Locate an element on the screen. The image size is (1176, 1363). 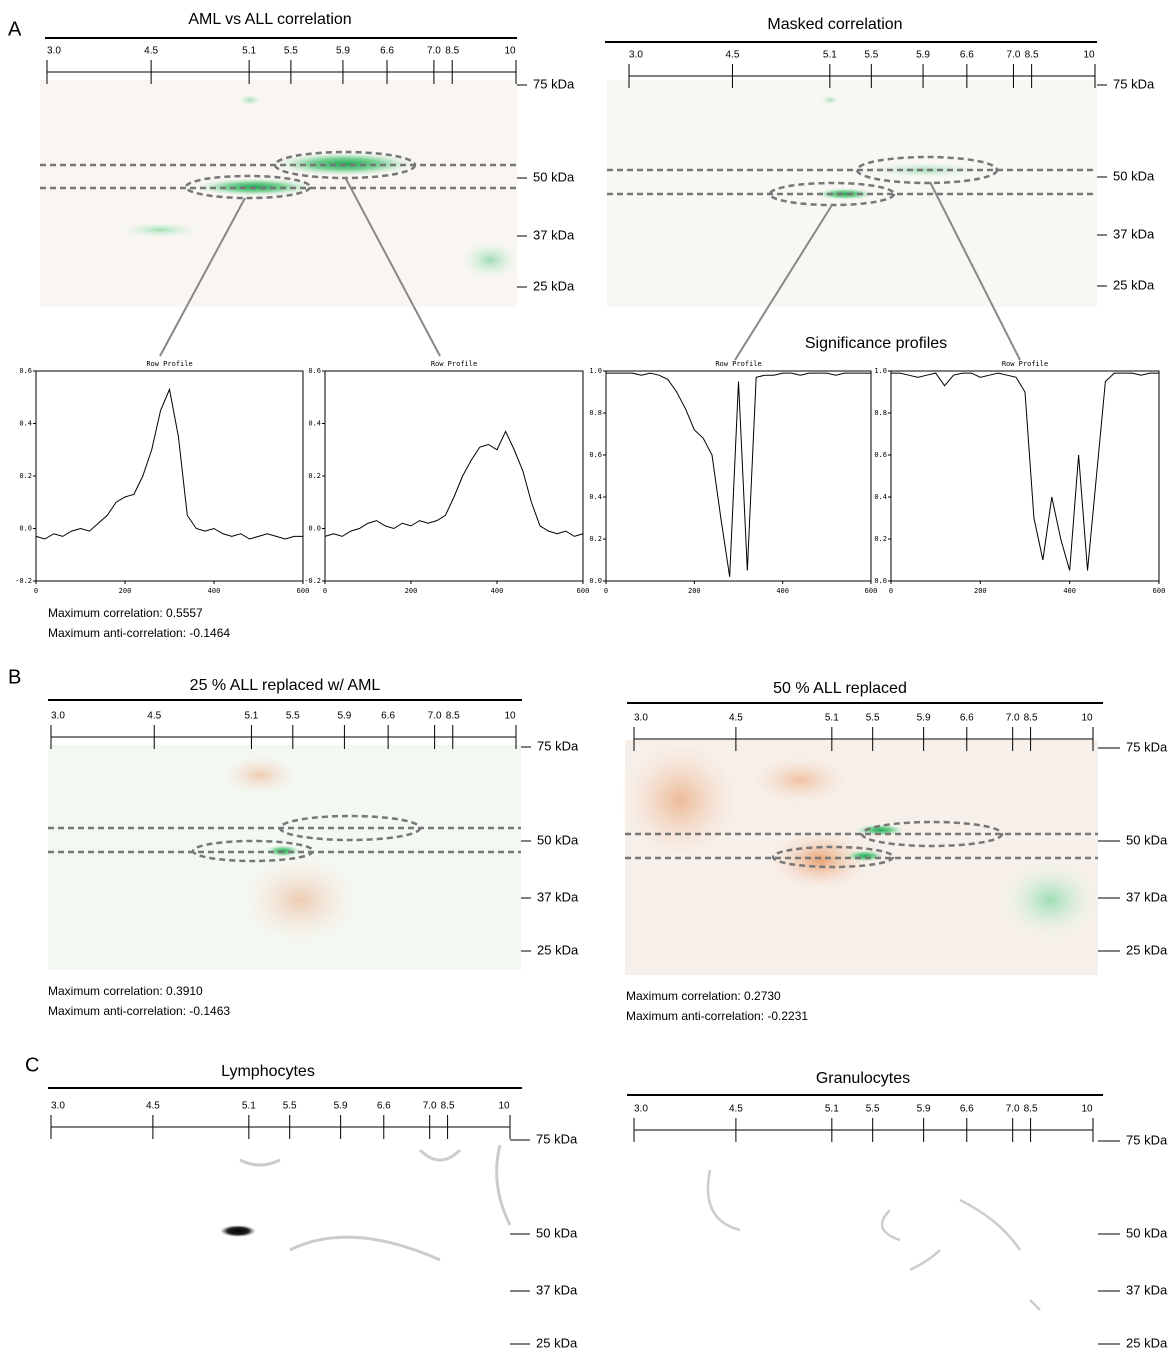
panel-label: B is located at coordinates (14, 677).